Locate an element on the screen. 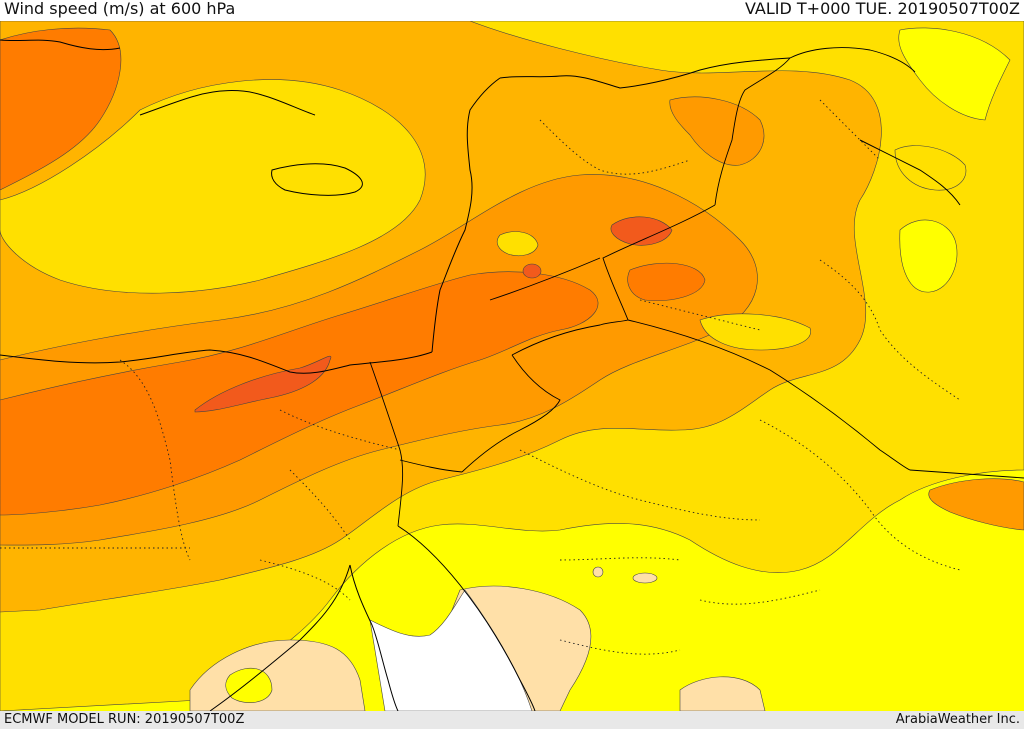 This screenshot has height=729, width=1024. field-band-7-b is located at coordinates (641, 231).